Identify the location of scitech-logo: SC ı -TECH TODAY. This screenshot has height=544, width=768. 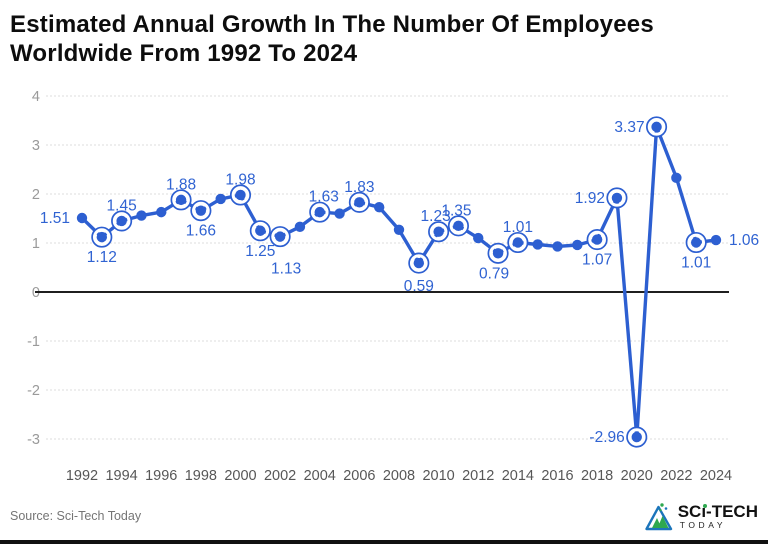
(701, 516).